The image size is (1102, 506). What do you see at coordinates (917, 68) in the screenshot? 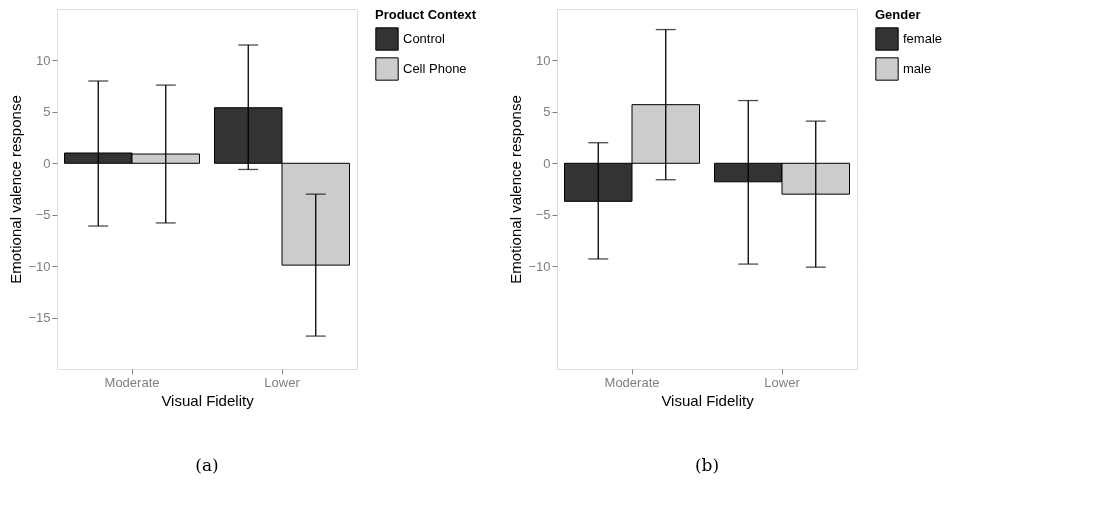
I see `legend-label: male` at bounding box center [917, 68].